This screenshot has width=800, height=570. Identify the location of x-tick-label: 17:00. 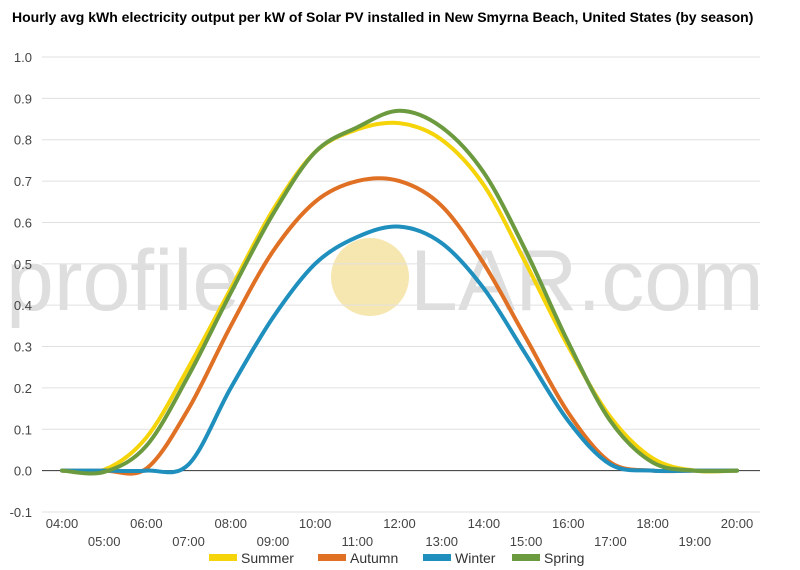
(610, 541).